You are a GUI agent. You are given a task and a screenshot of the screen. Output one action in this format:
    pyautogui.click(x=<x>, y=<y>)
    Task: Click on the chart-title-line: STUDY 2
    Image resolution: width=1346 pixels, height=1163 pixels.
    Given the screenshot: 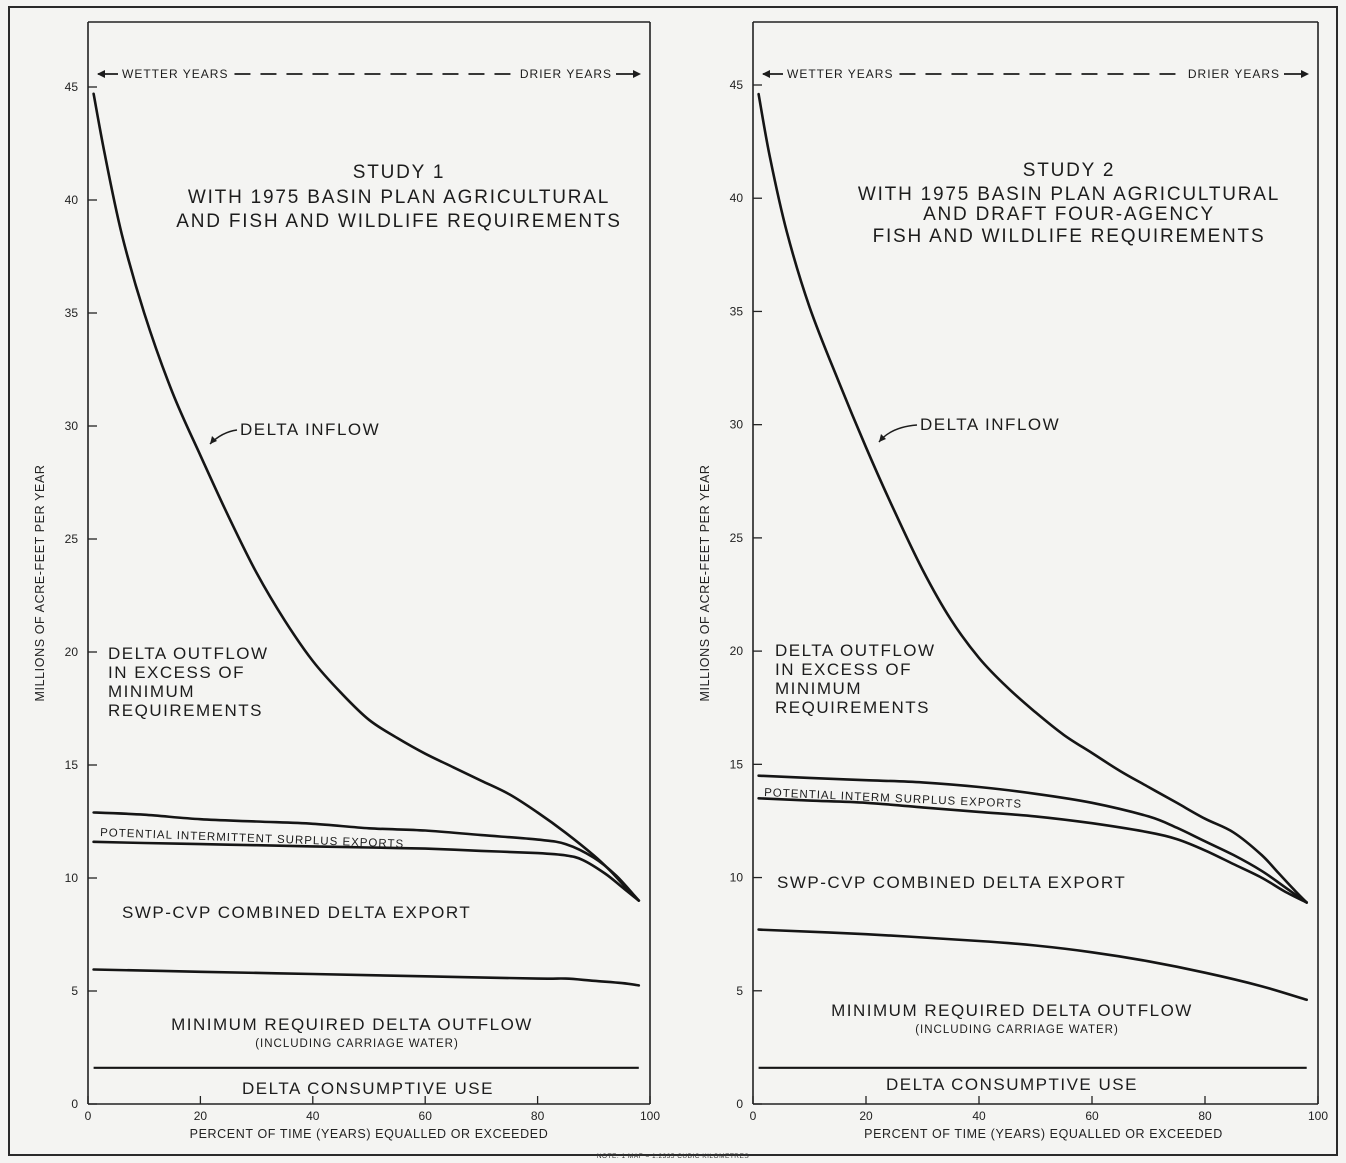 What is the action you would take?
    pyautogui.click(x=1069, y=170)
    